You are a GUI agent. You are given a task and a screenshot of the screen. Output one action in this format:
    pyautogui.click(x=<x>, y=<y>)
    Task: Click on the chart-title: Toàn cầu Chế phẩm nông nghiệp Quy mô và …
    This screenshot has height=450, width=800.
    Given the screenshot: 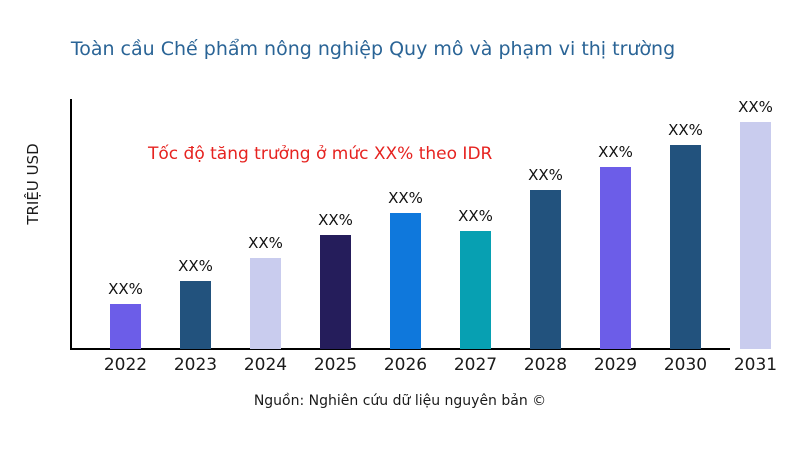 What is the action you would take?
    pyautogui.click(x=373, y=49)
    